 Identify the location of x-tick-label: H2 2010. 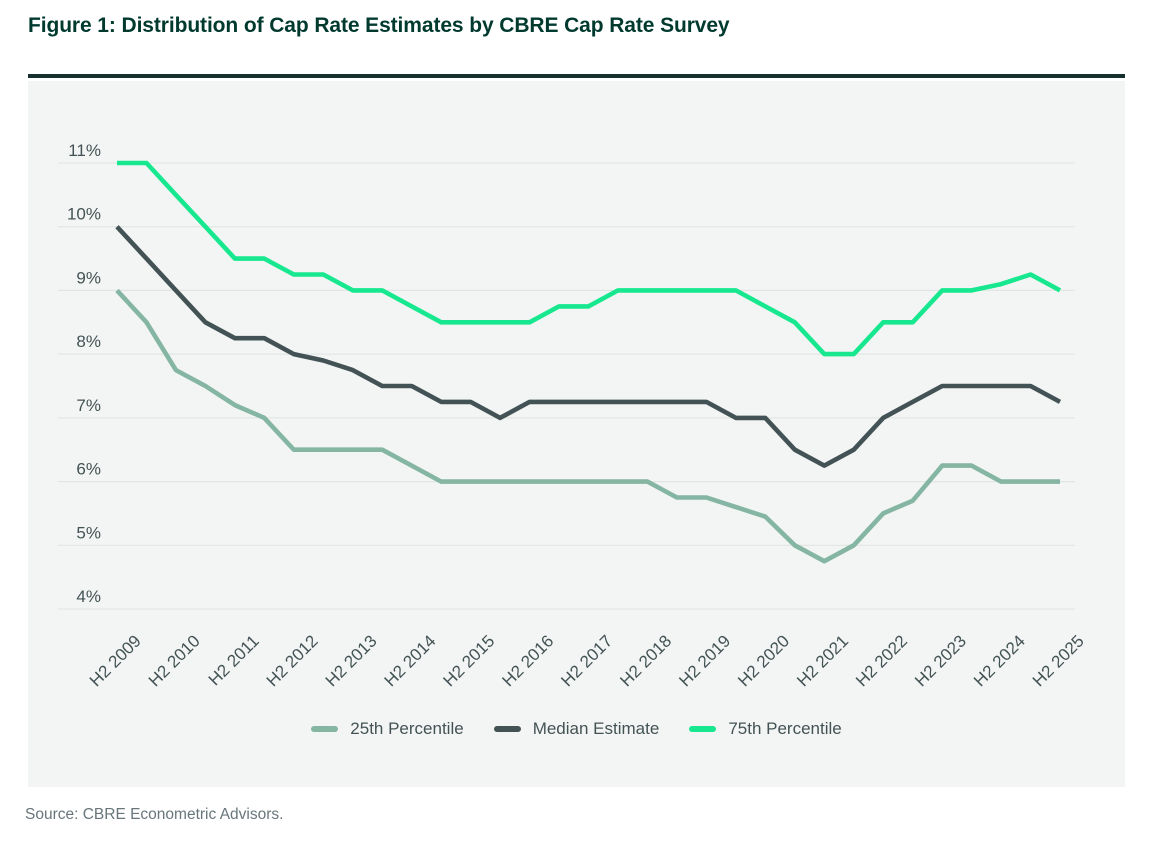
(174, 660).